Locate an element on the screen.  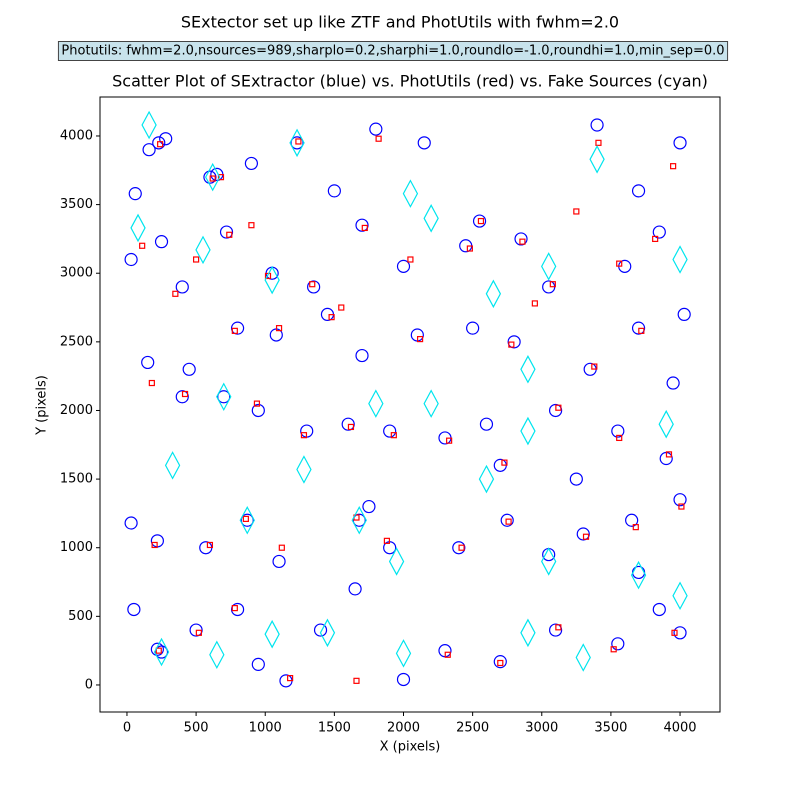
x-tick-label: 1500 is located at coordinates (334, 728).